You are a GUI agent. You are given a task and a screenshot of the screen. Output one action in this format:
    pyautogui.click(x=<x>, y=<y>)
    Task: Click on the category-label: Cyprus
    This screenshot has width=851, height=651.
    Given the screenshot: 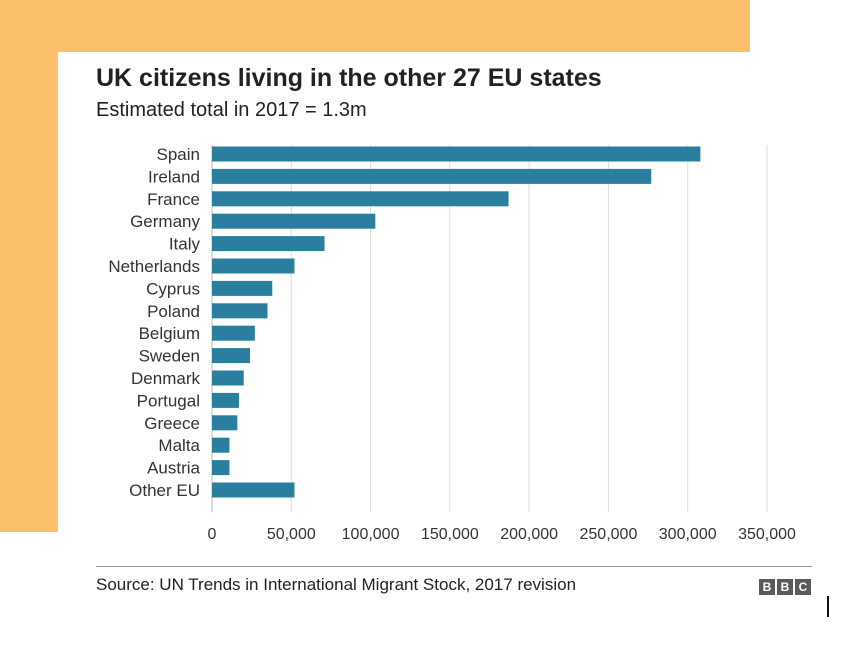 What is the action you would take?
    pyautogui.click(x=173, y=288)
    